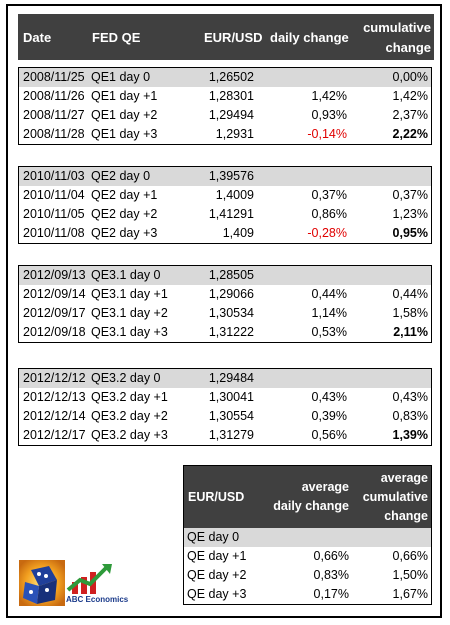  Describe the element at coordinates (410, 233) in the screenshot. I see `cumulative-change-cell: 0,95%` at that location.